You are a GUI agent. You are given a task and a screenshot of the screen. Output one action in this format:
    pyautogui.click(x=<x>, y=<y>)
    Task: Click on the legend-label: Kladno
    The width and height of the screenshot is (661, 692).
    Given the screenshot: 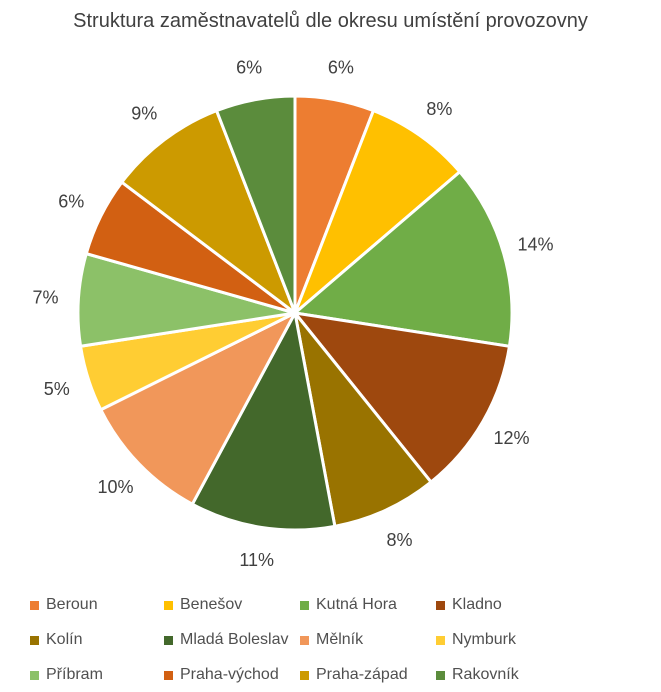 What is the action you would take?
    pyautogui.click(x=477, y=604)
    